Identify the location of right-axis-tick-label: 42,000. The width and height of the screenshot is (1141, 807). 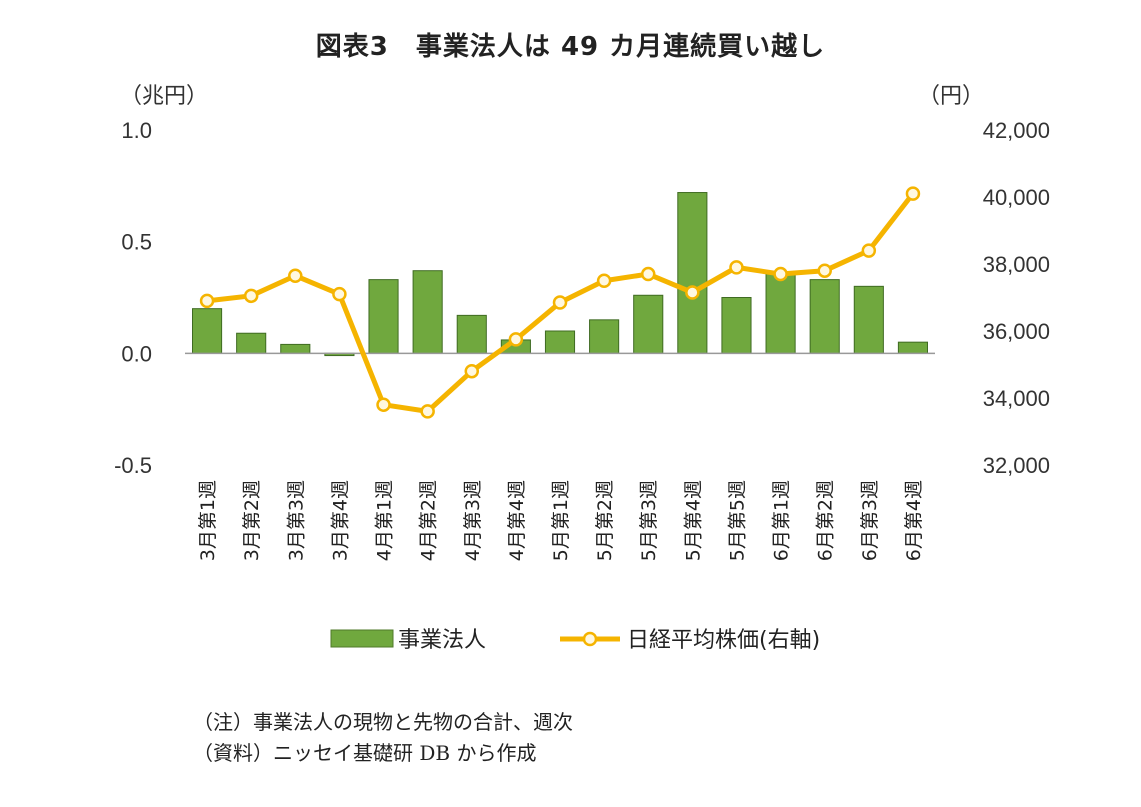
(1016, 130).